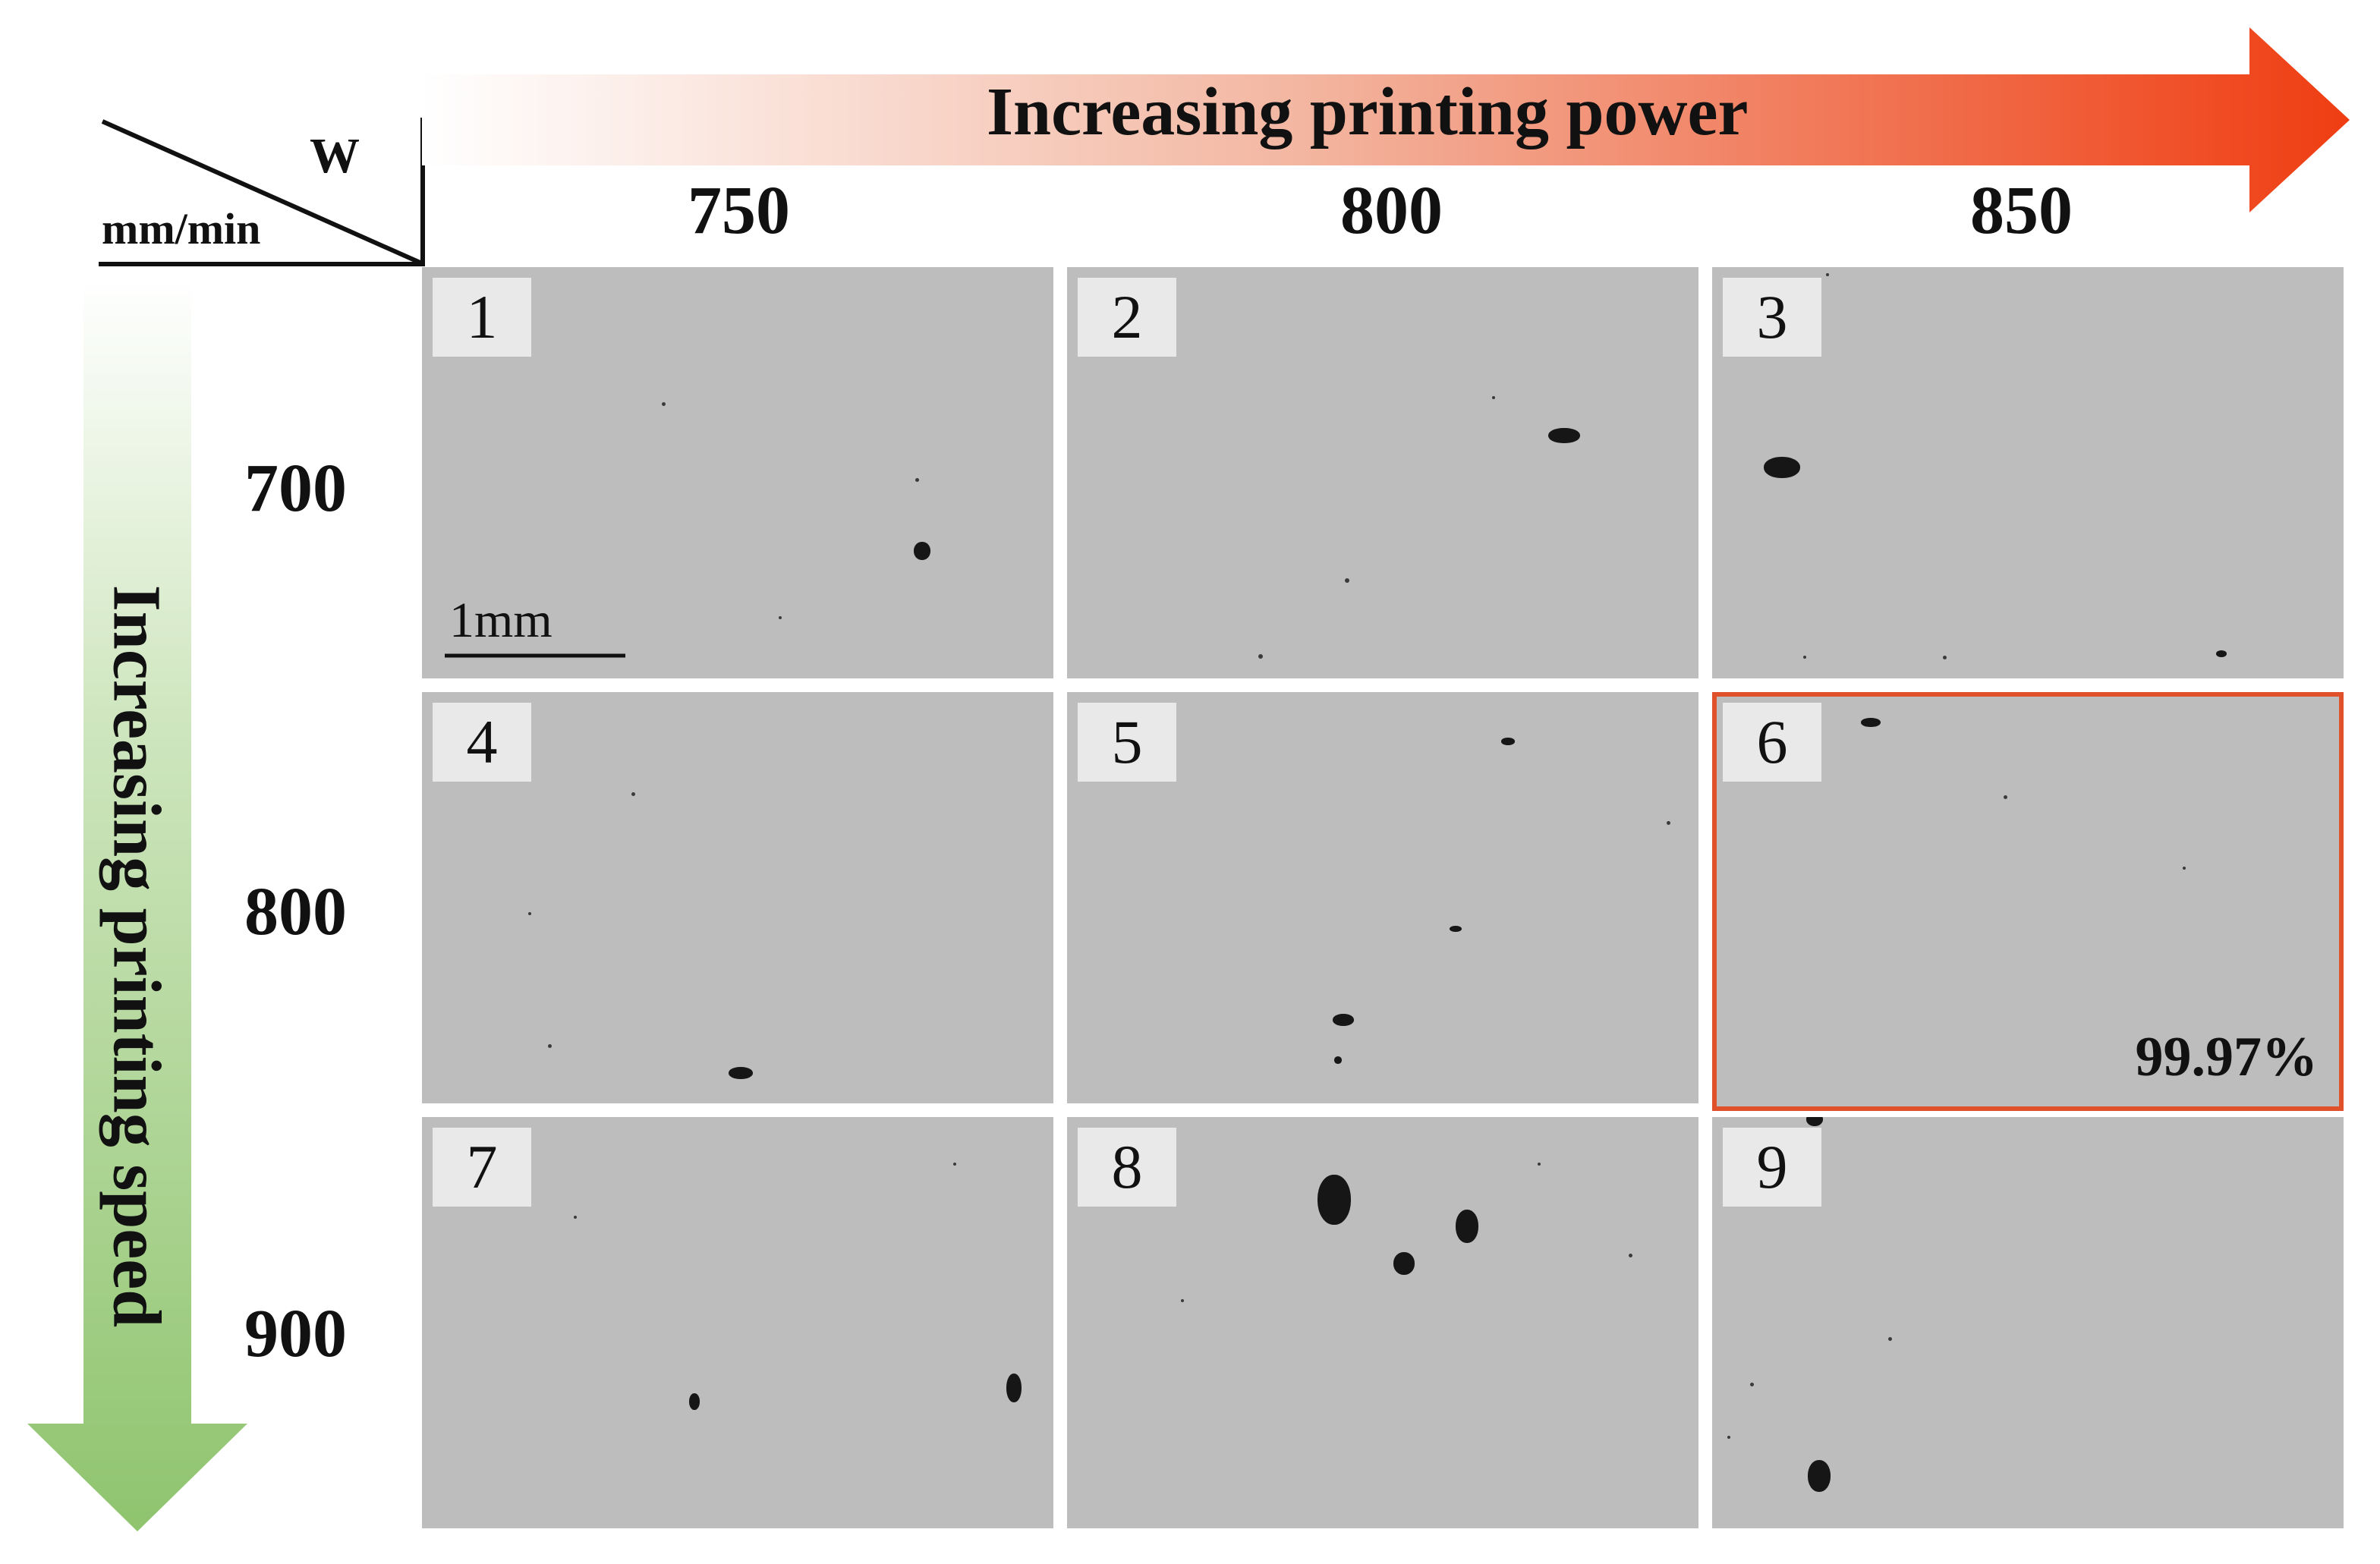  Describe the element at coordinates (2028, 1323) in the screenshot. I see `micrograph-sample-9: 9` at that location.